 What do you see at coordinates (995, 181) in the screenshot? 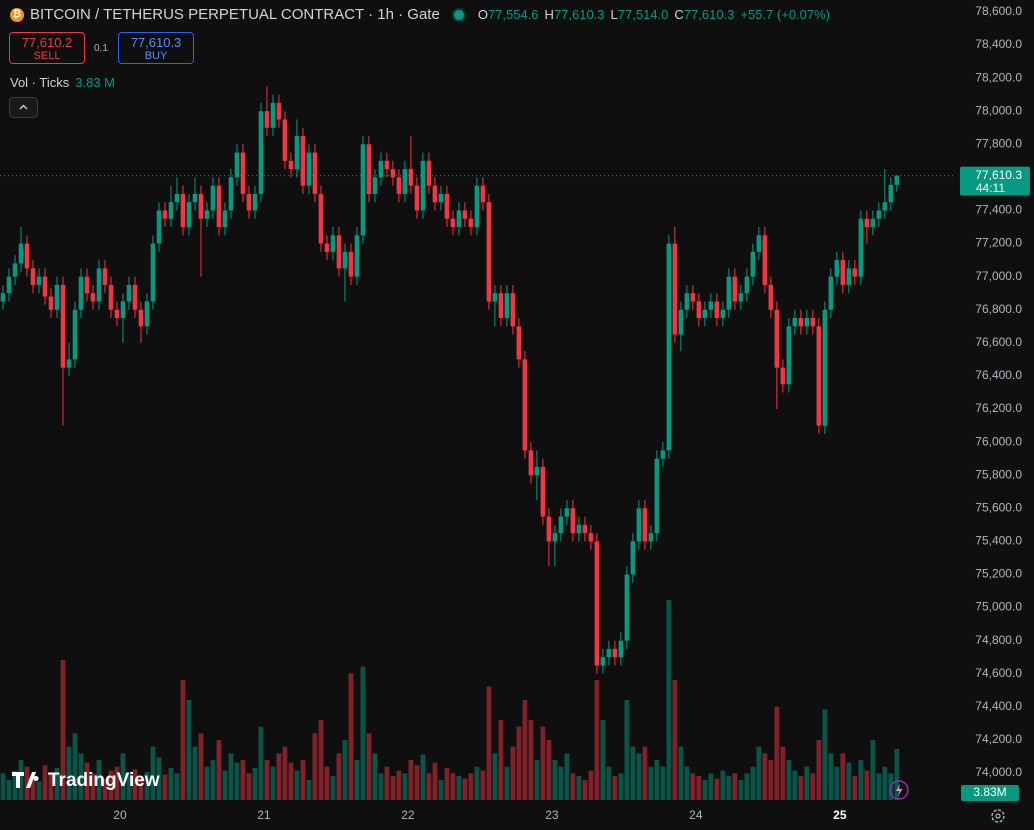
I see `last-price-box` at bounding box center [995, 181].